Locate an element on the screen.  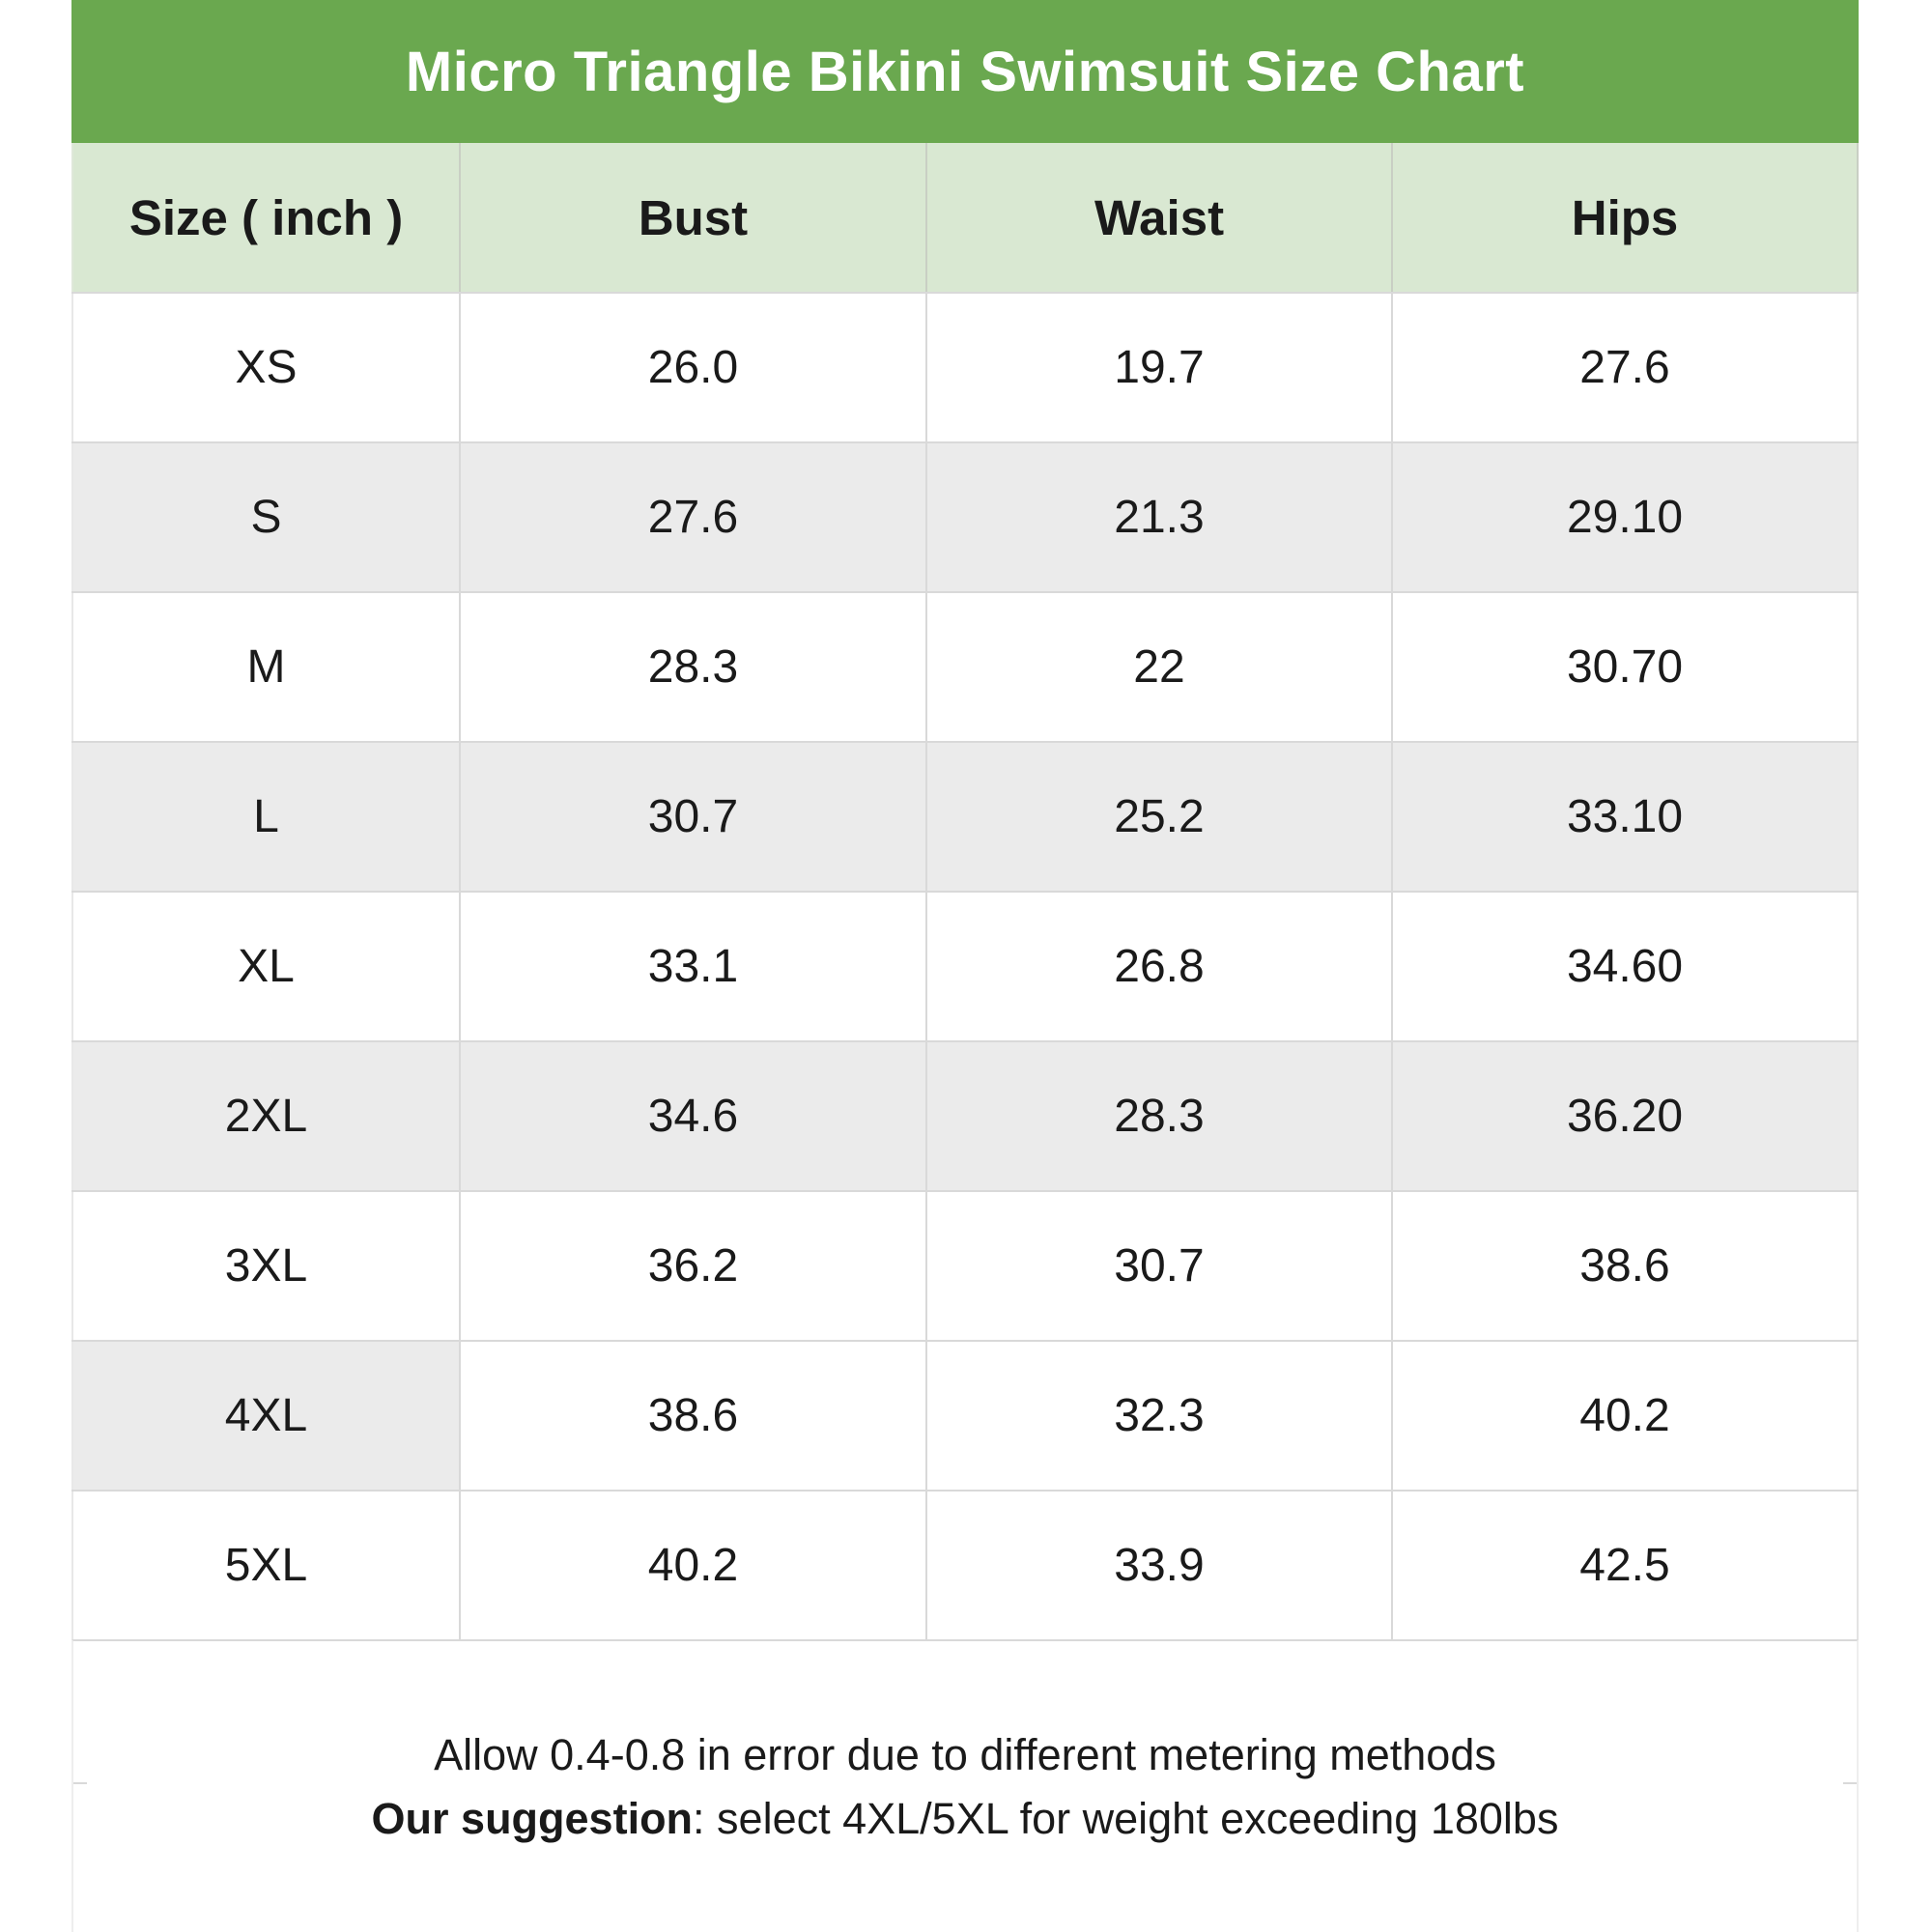
table-header-row: Size ( inch ) Bust Waist Hips is located at coordinates (965, 217).